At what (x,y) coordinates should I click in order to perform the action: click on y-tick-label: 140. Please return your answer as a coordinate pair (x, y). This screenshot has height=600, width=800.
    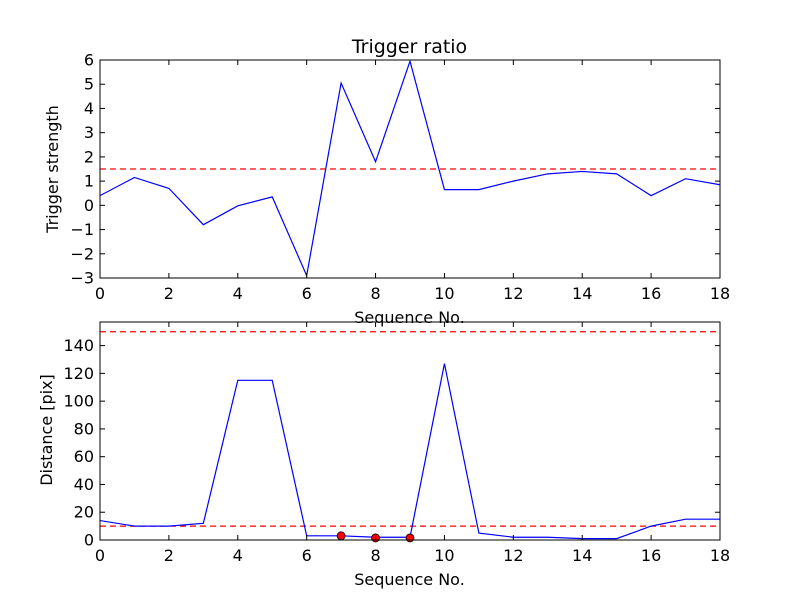
    Looking at the image, I should click on (78, 345).